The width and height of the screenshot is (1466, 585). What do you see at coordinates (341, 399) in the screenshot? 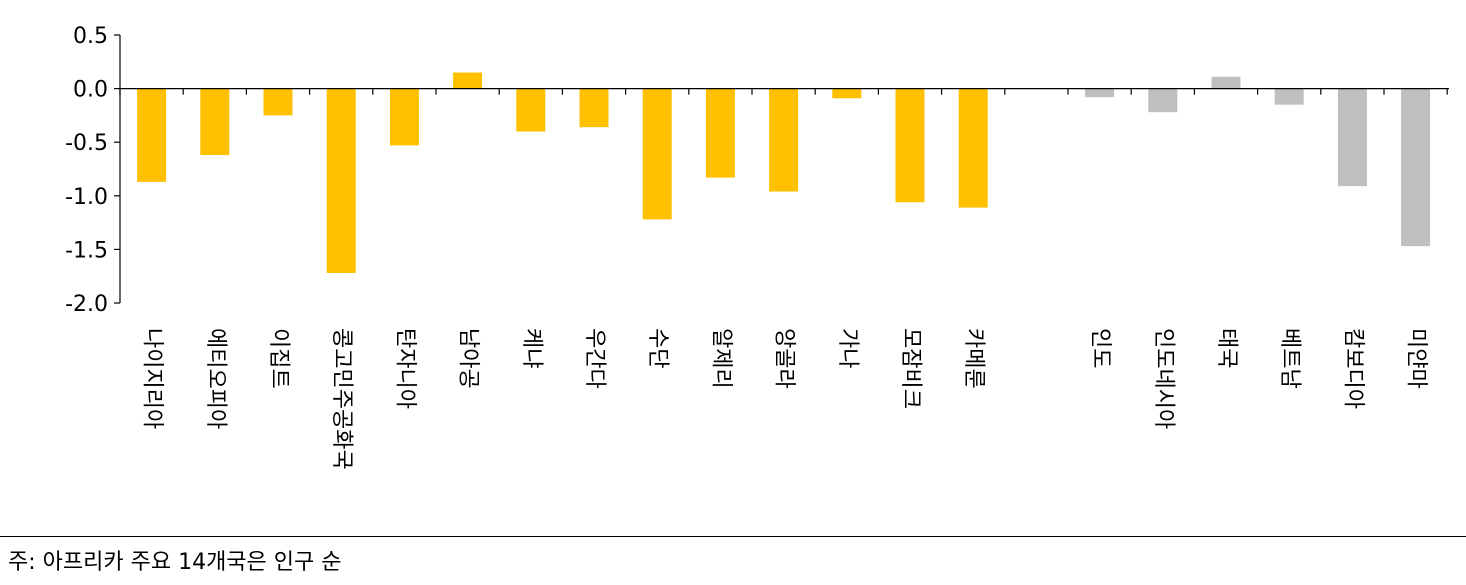
I see `x-category-label: 콩고민주공화국` at bounding box center [341, 399].